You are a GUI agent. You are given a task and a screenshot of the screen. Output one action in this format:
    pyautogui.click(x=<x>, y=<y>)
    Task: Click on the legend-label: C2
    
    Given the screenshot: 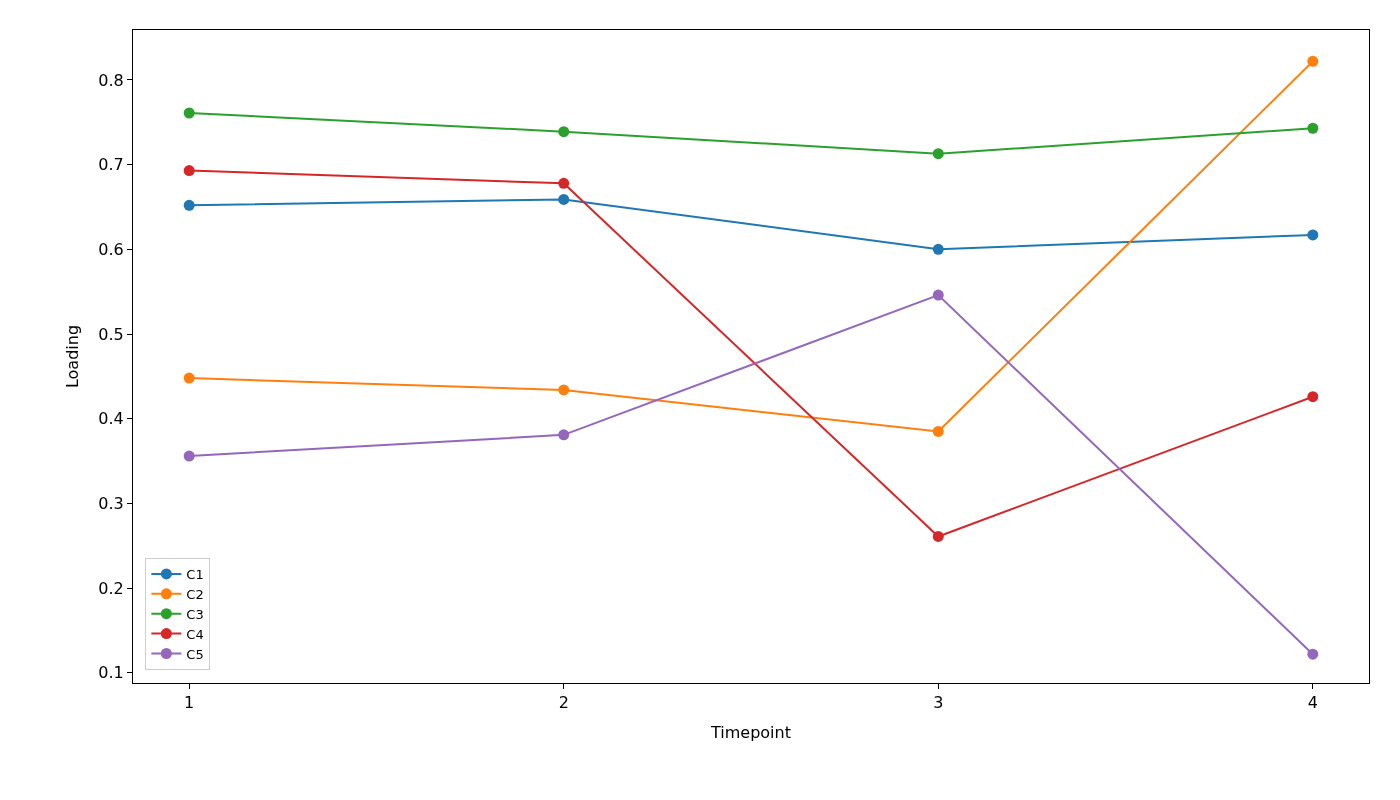 What is the action you would take?
    pyautogui.click(x=195, y=594)
    